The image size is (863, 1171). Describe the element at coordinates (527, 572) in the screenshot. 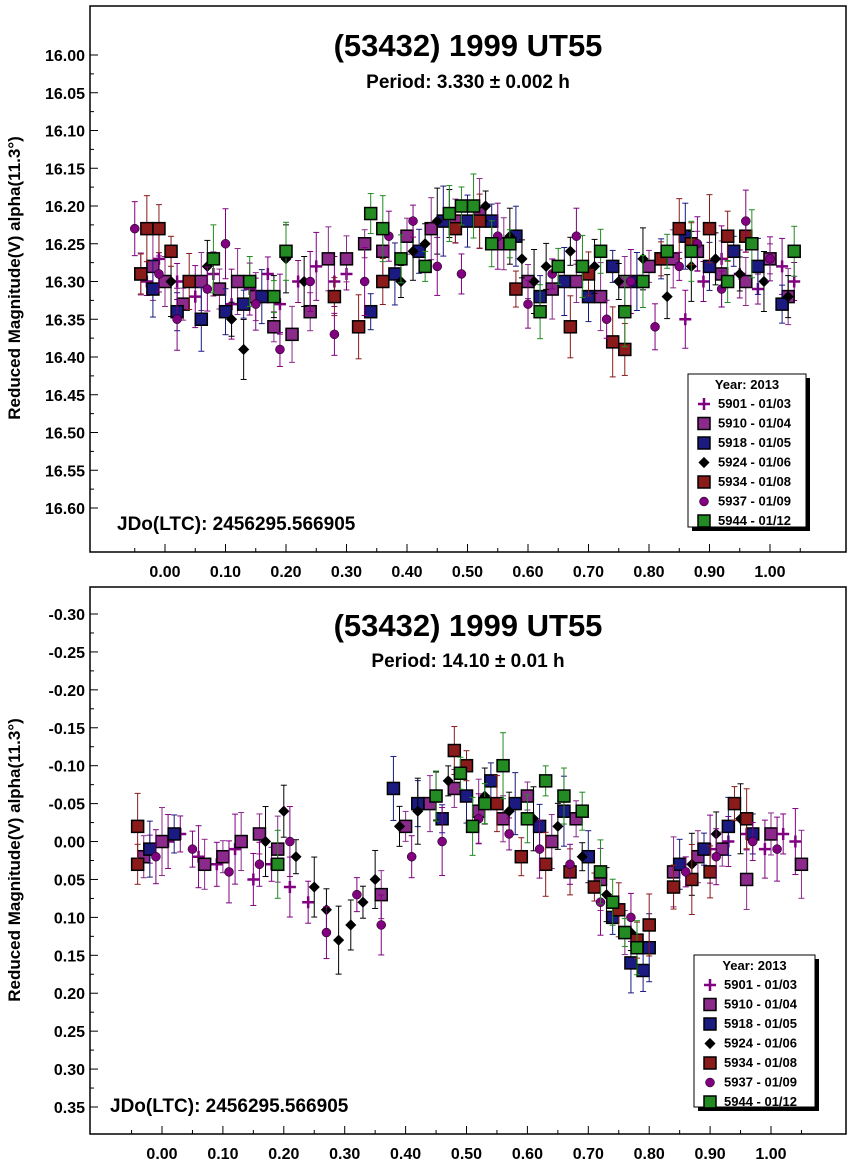

I see `x-tick-label: 0.60` at that location.